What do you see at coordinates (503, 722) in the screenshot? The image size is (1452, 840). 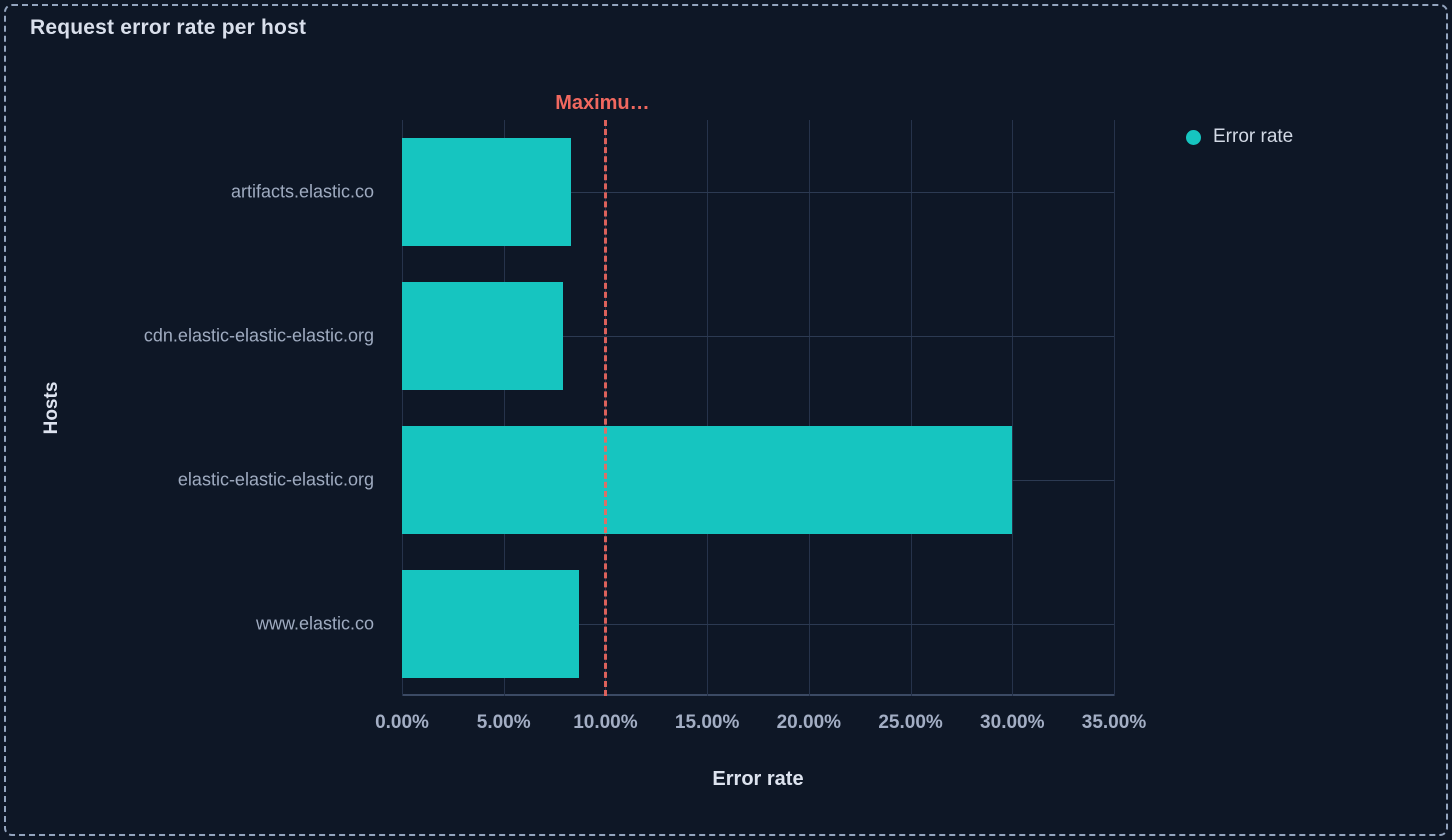 I see `x-axis-tick-label: 5.00%` at bounding box center [503, 722].